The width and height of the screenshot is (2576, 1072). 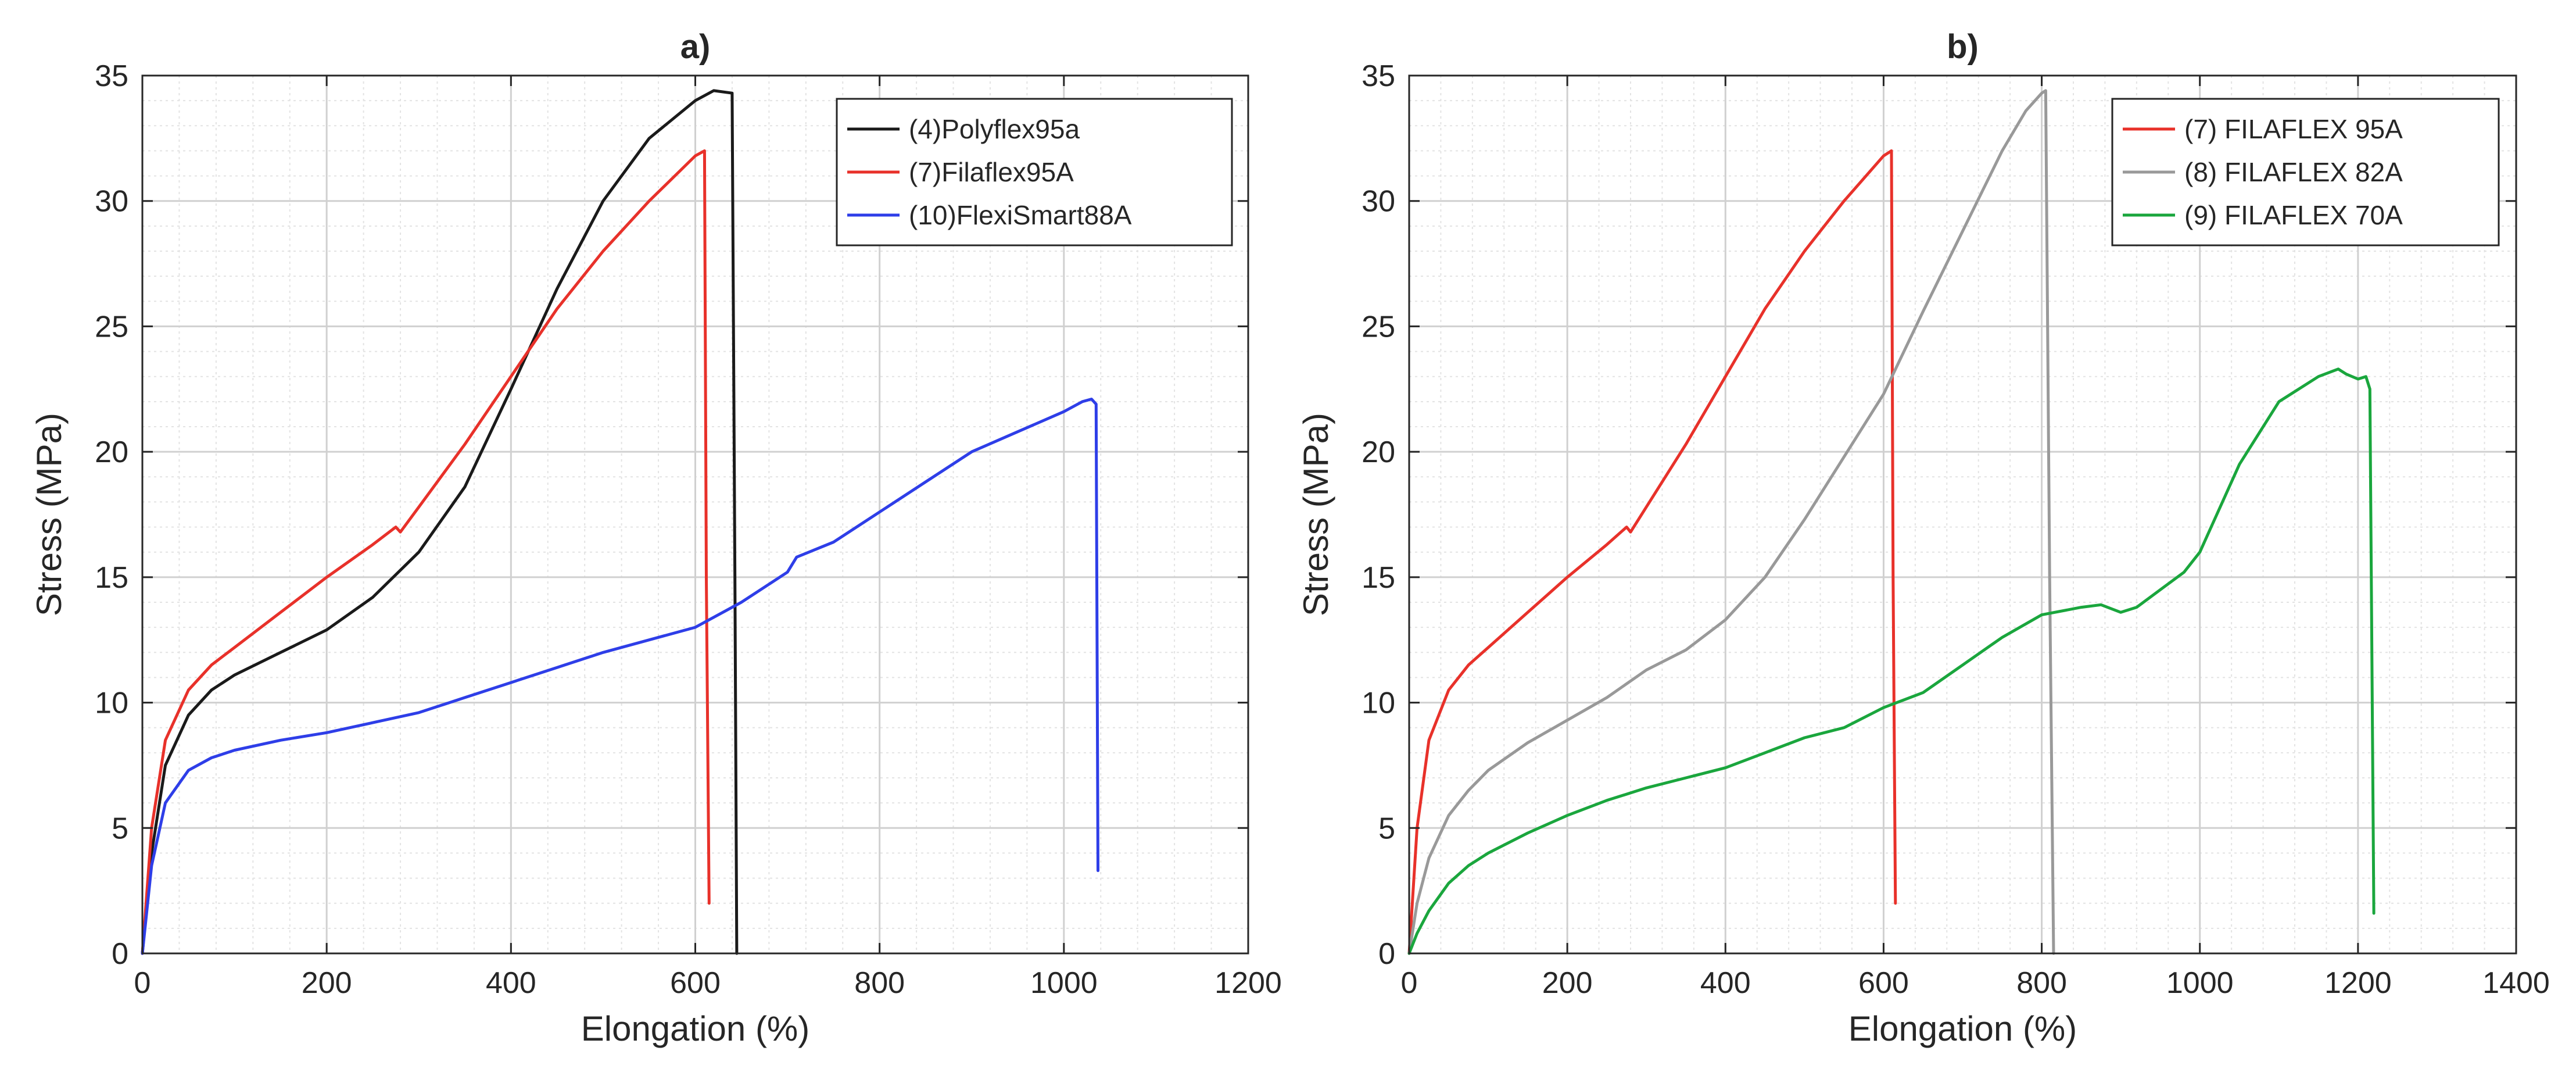 I want to click on chart-title: b), so click(x=1963, y=47).